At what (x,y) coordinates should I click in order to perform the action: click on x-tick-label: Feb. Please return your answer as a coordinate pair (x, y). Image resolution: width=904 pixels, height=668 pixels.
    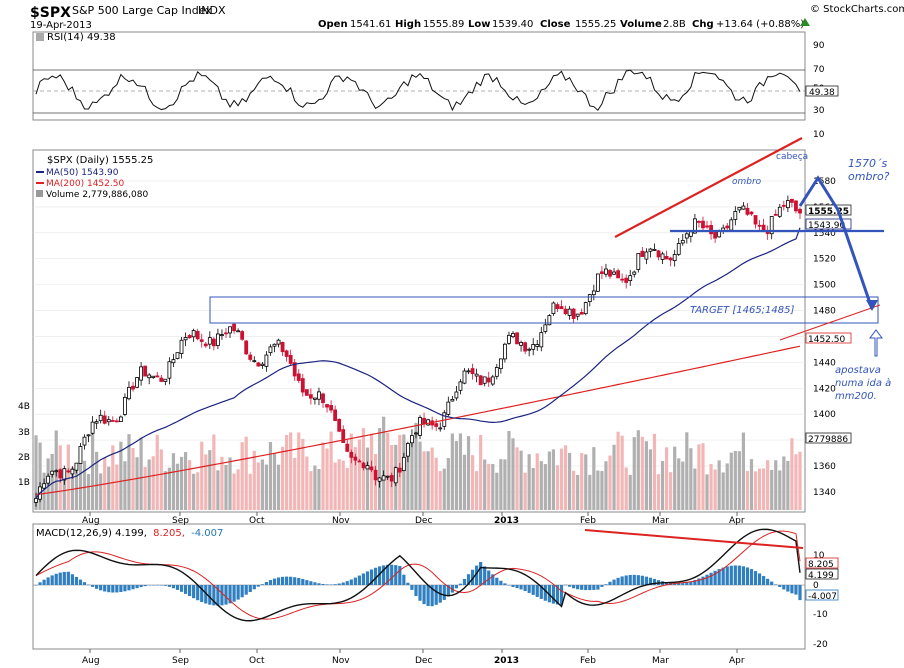
    Looking at the image, I should click on (588, 661).